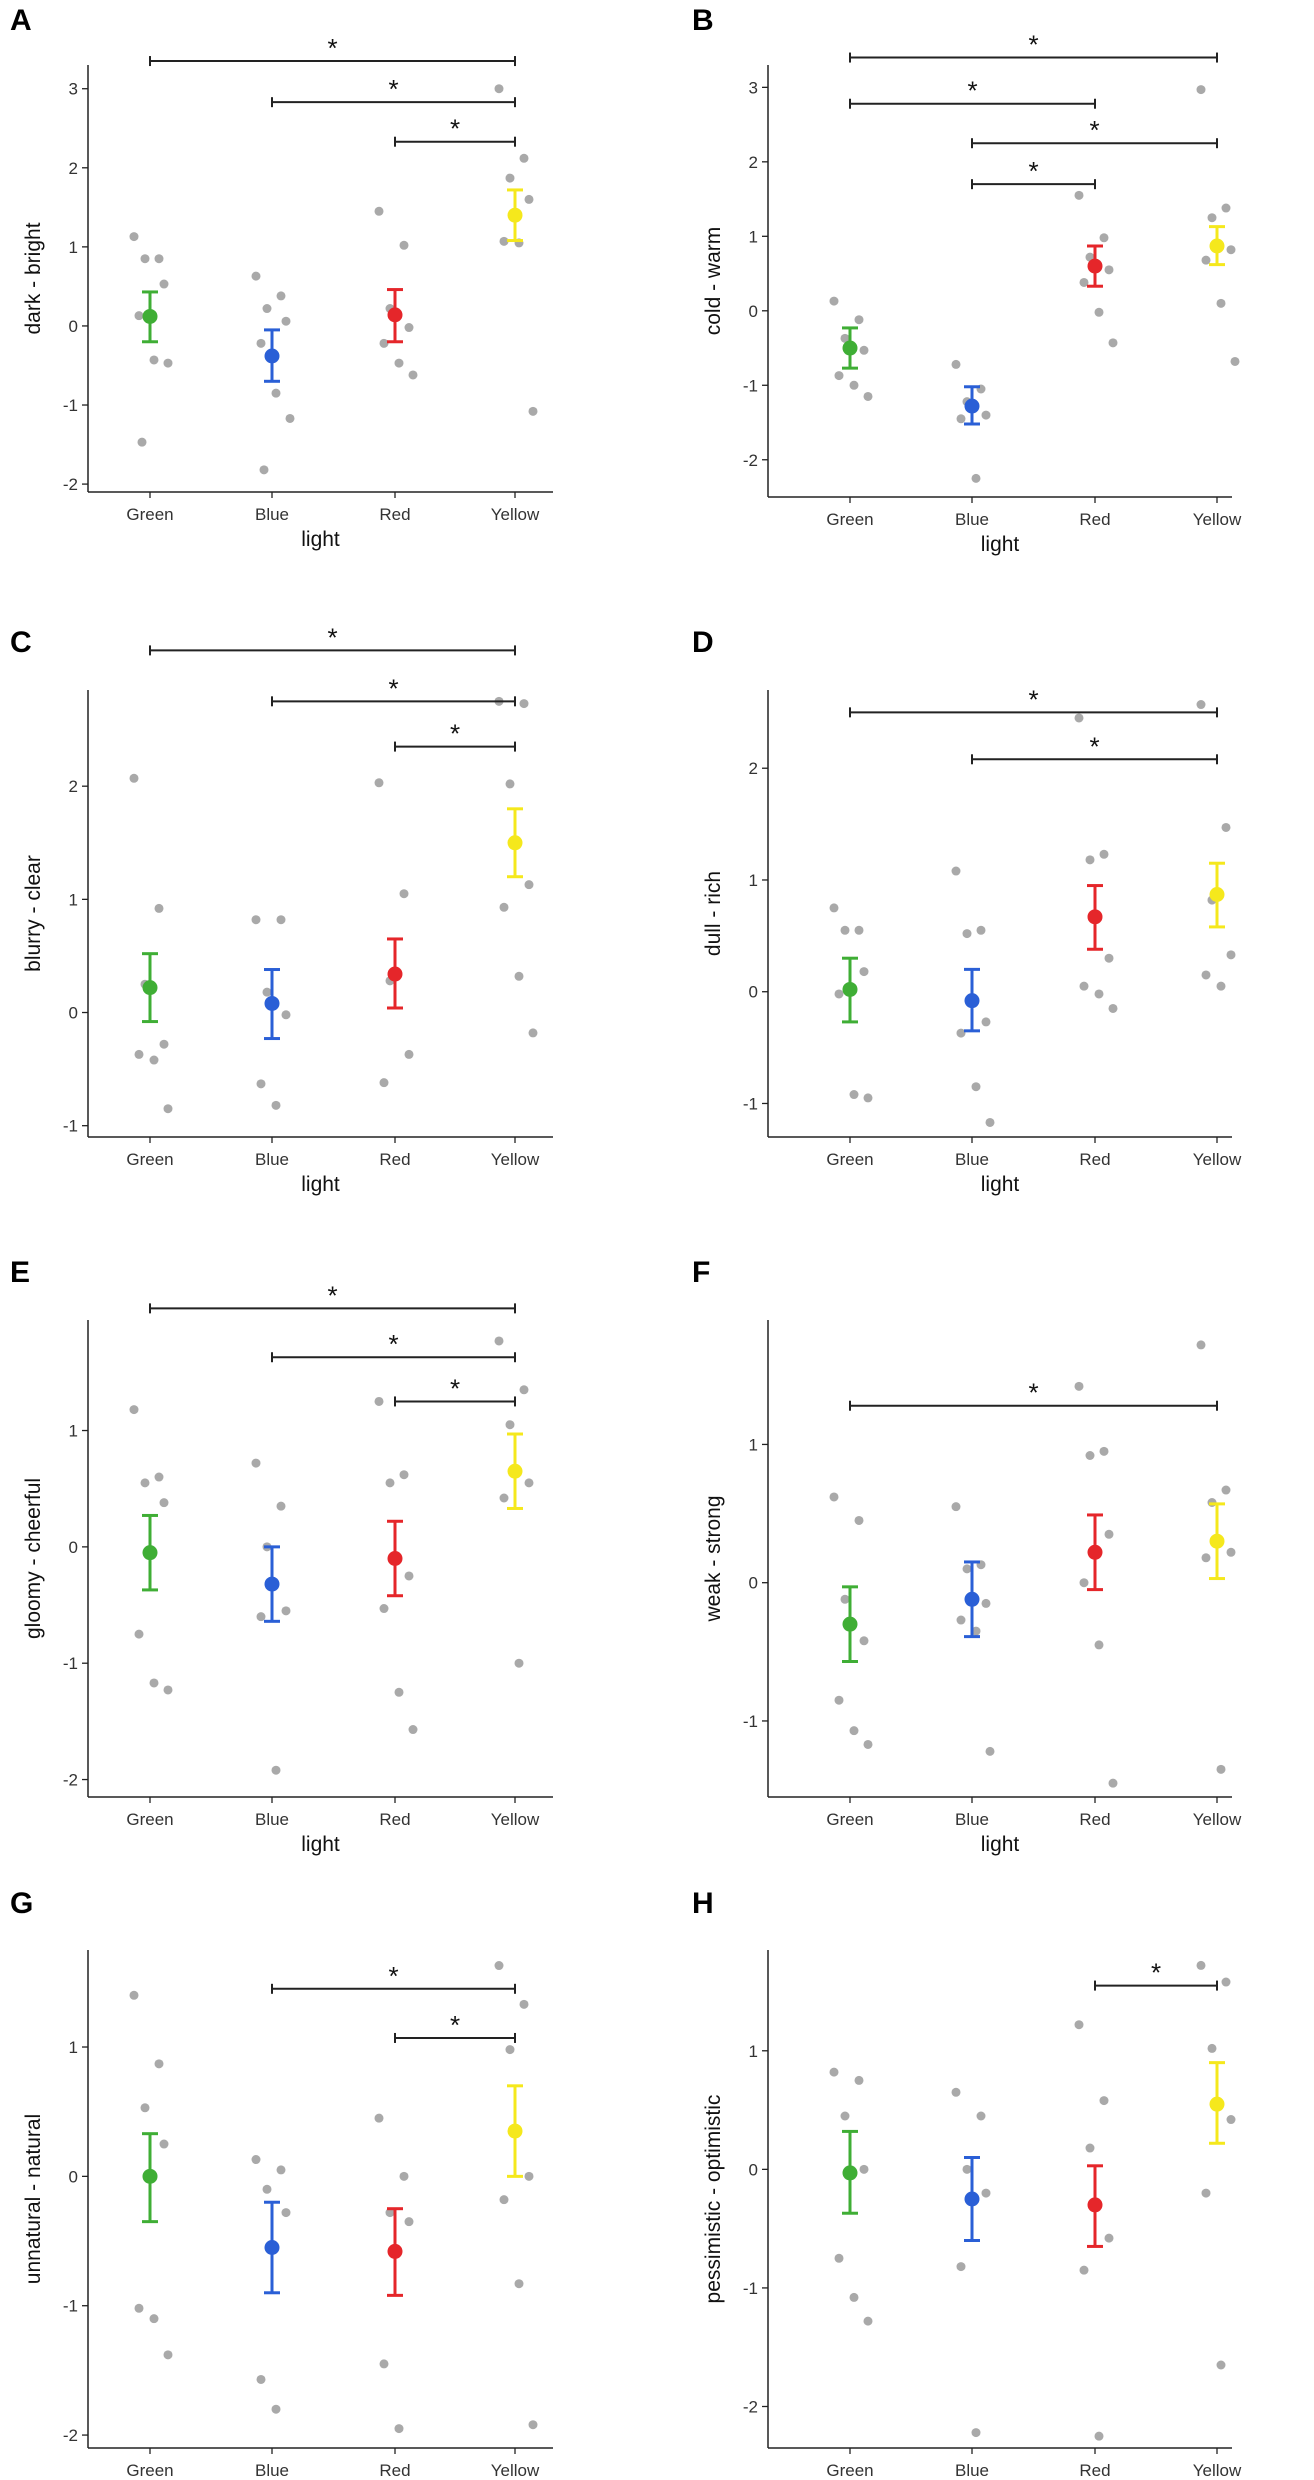 The width and height of the screenshot is (1314, 2480). I want to click on panel-letter: B, so click(703, 20).